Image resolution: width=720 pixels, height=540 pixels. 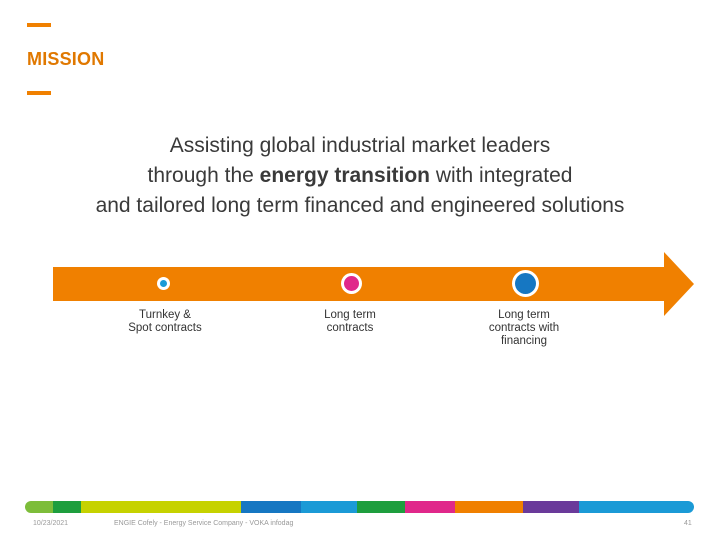 I want to click on step-label-turnkey: Turnkey & Spot contracts, so click(x=165, y=322).